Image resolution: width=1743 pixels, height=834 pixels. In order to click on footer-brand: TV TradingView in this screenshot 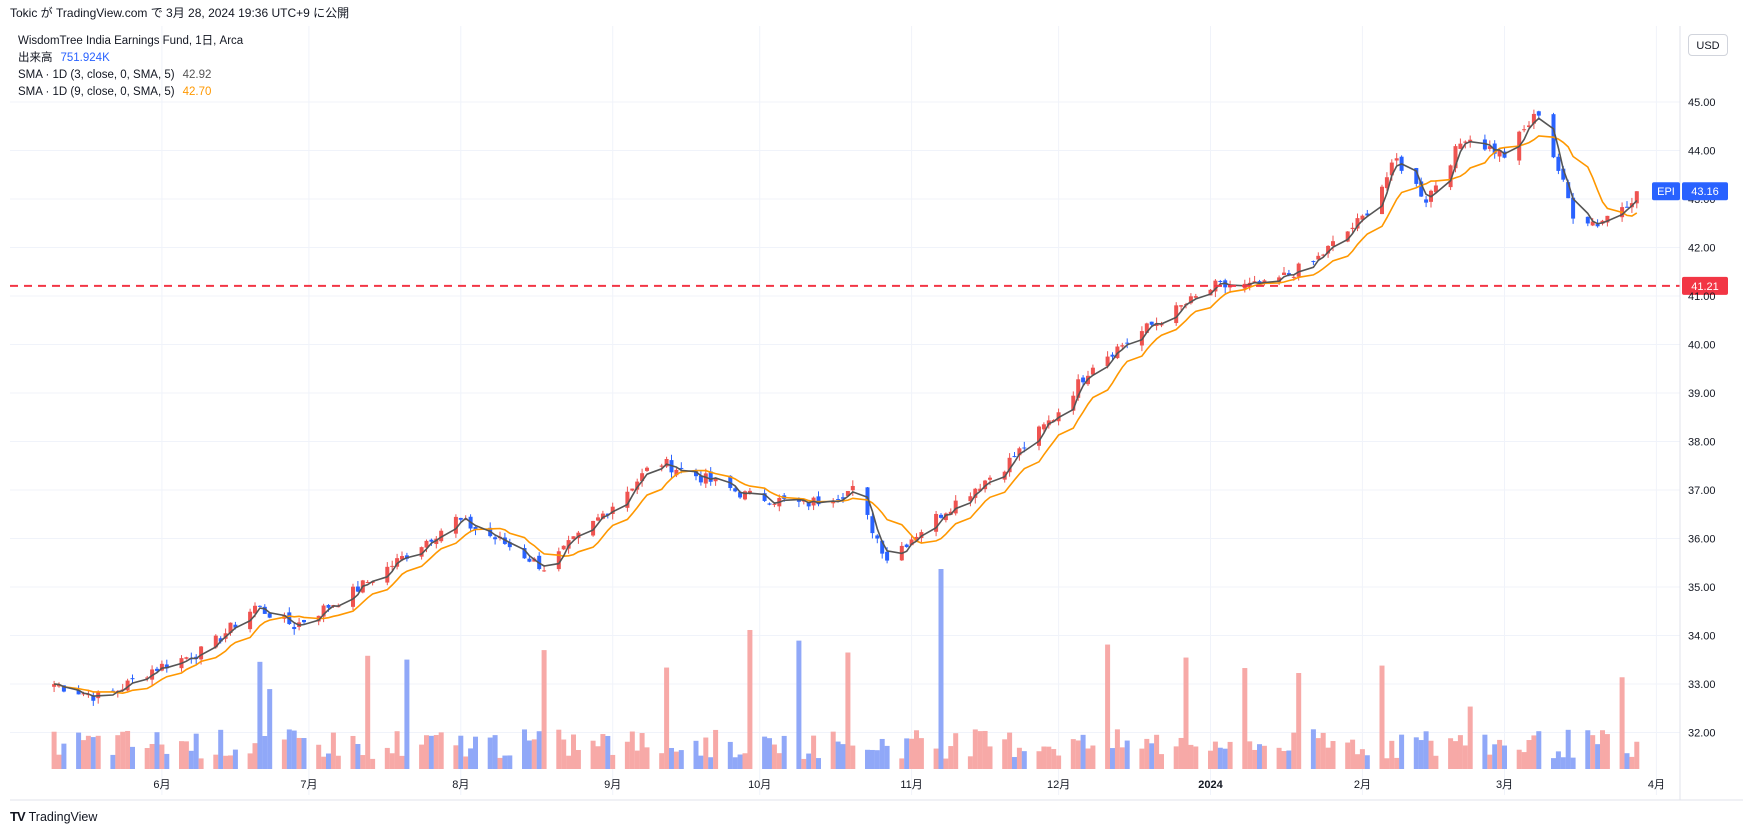, I will do `click(53, 817)`.